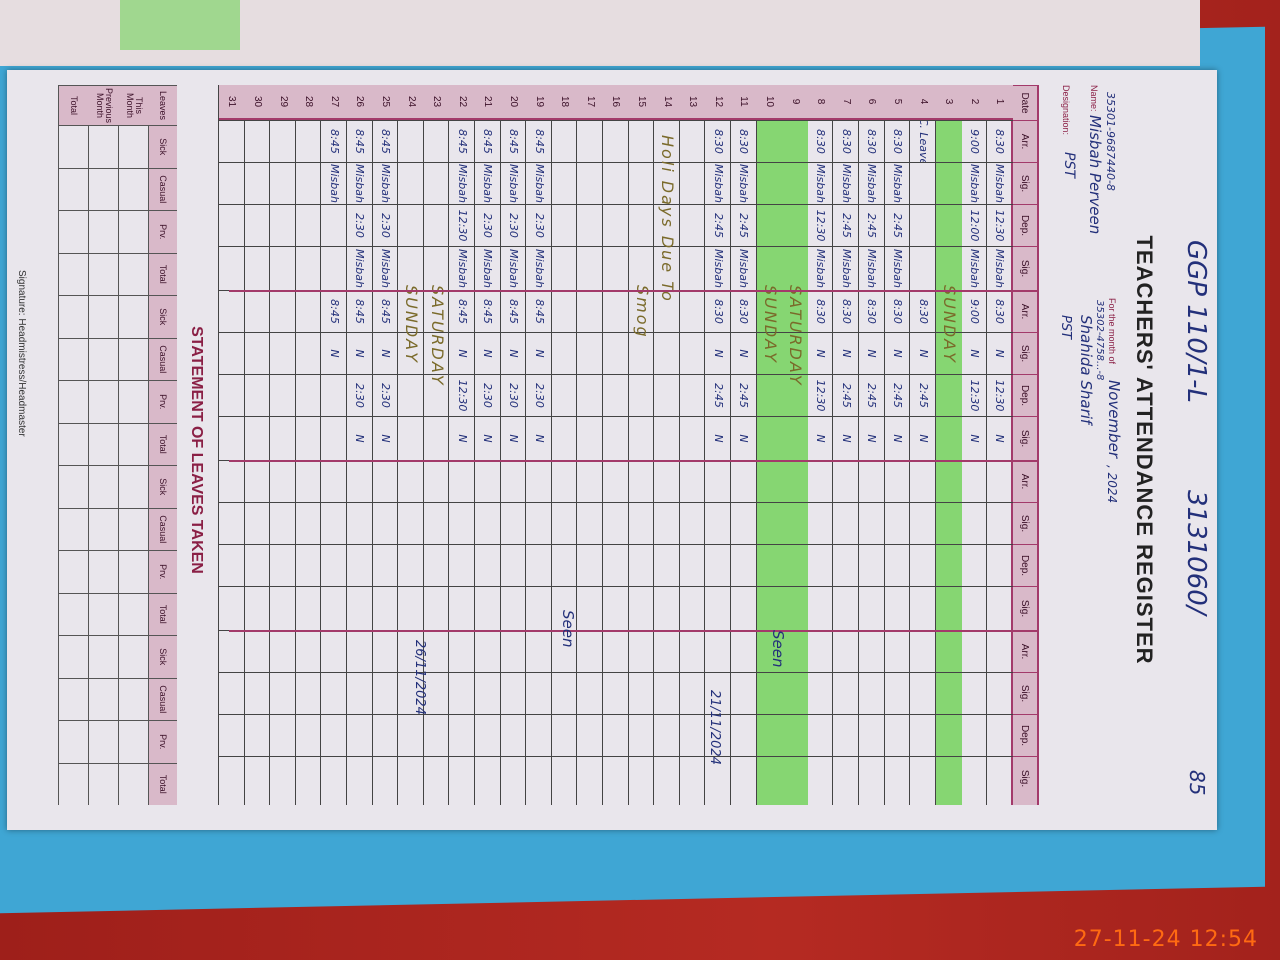 The image size is (1280, 960). What do you see at coordinates (770, 324) in the screenshot?
I see `row-note: SUNDAY` at bounding box center [770, 324].